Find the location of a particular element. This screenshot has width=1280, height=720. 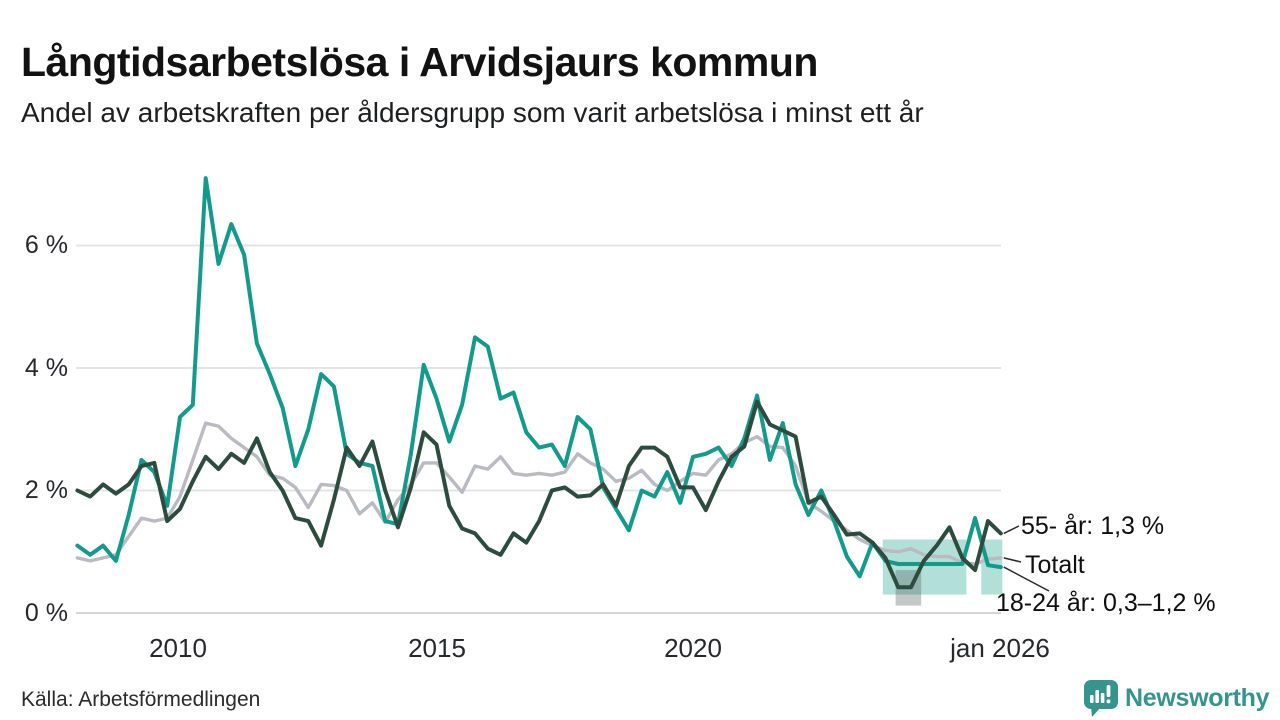

y-axis-tick-label: 0 % is located at coordinates (46, 613).